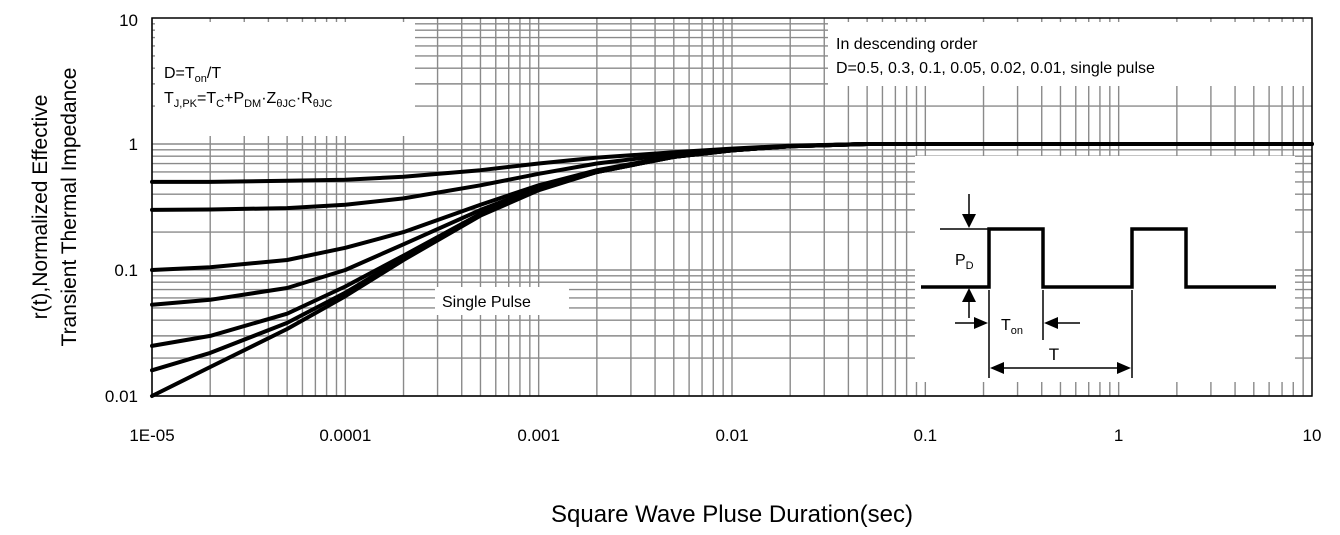 The image size is (1340, 535). Describe the element at coordinates (1312, 435) in the screenshot. I see `x-tick-label: 10` at that location.